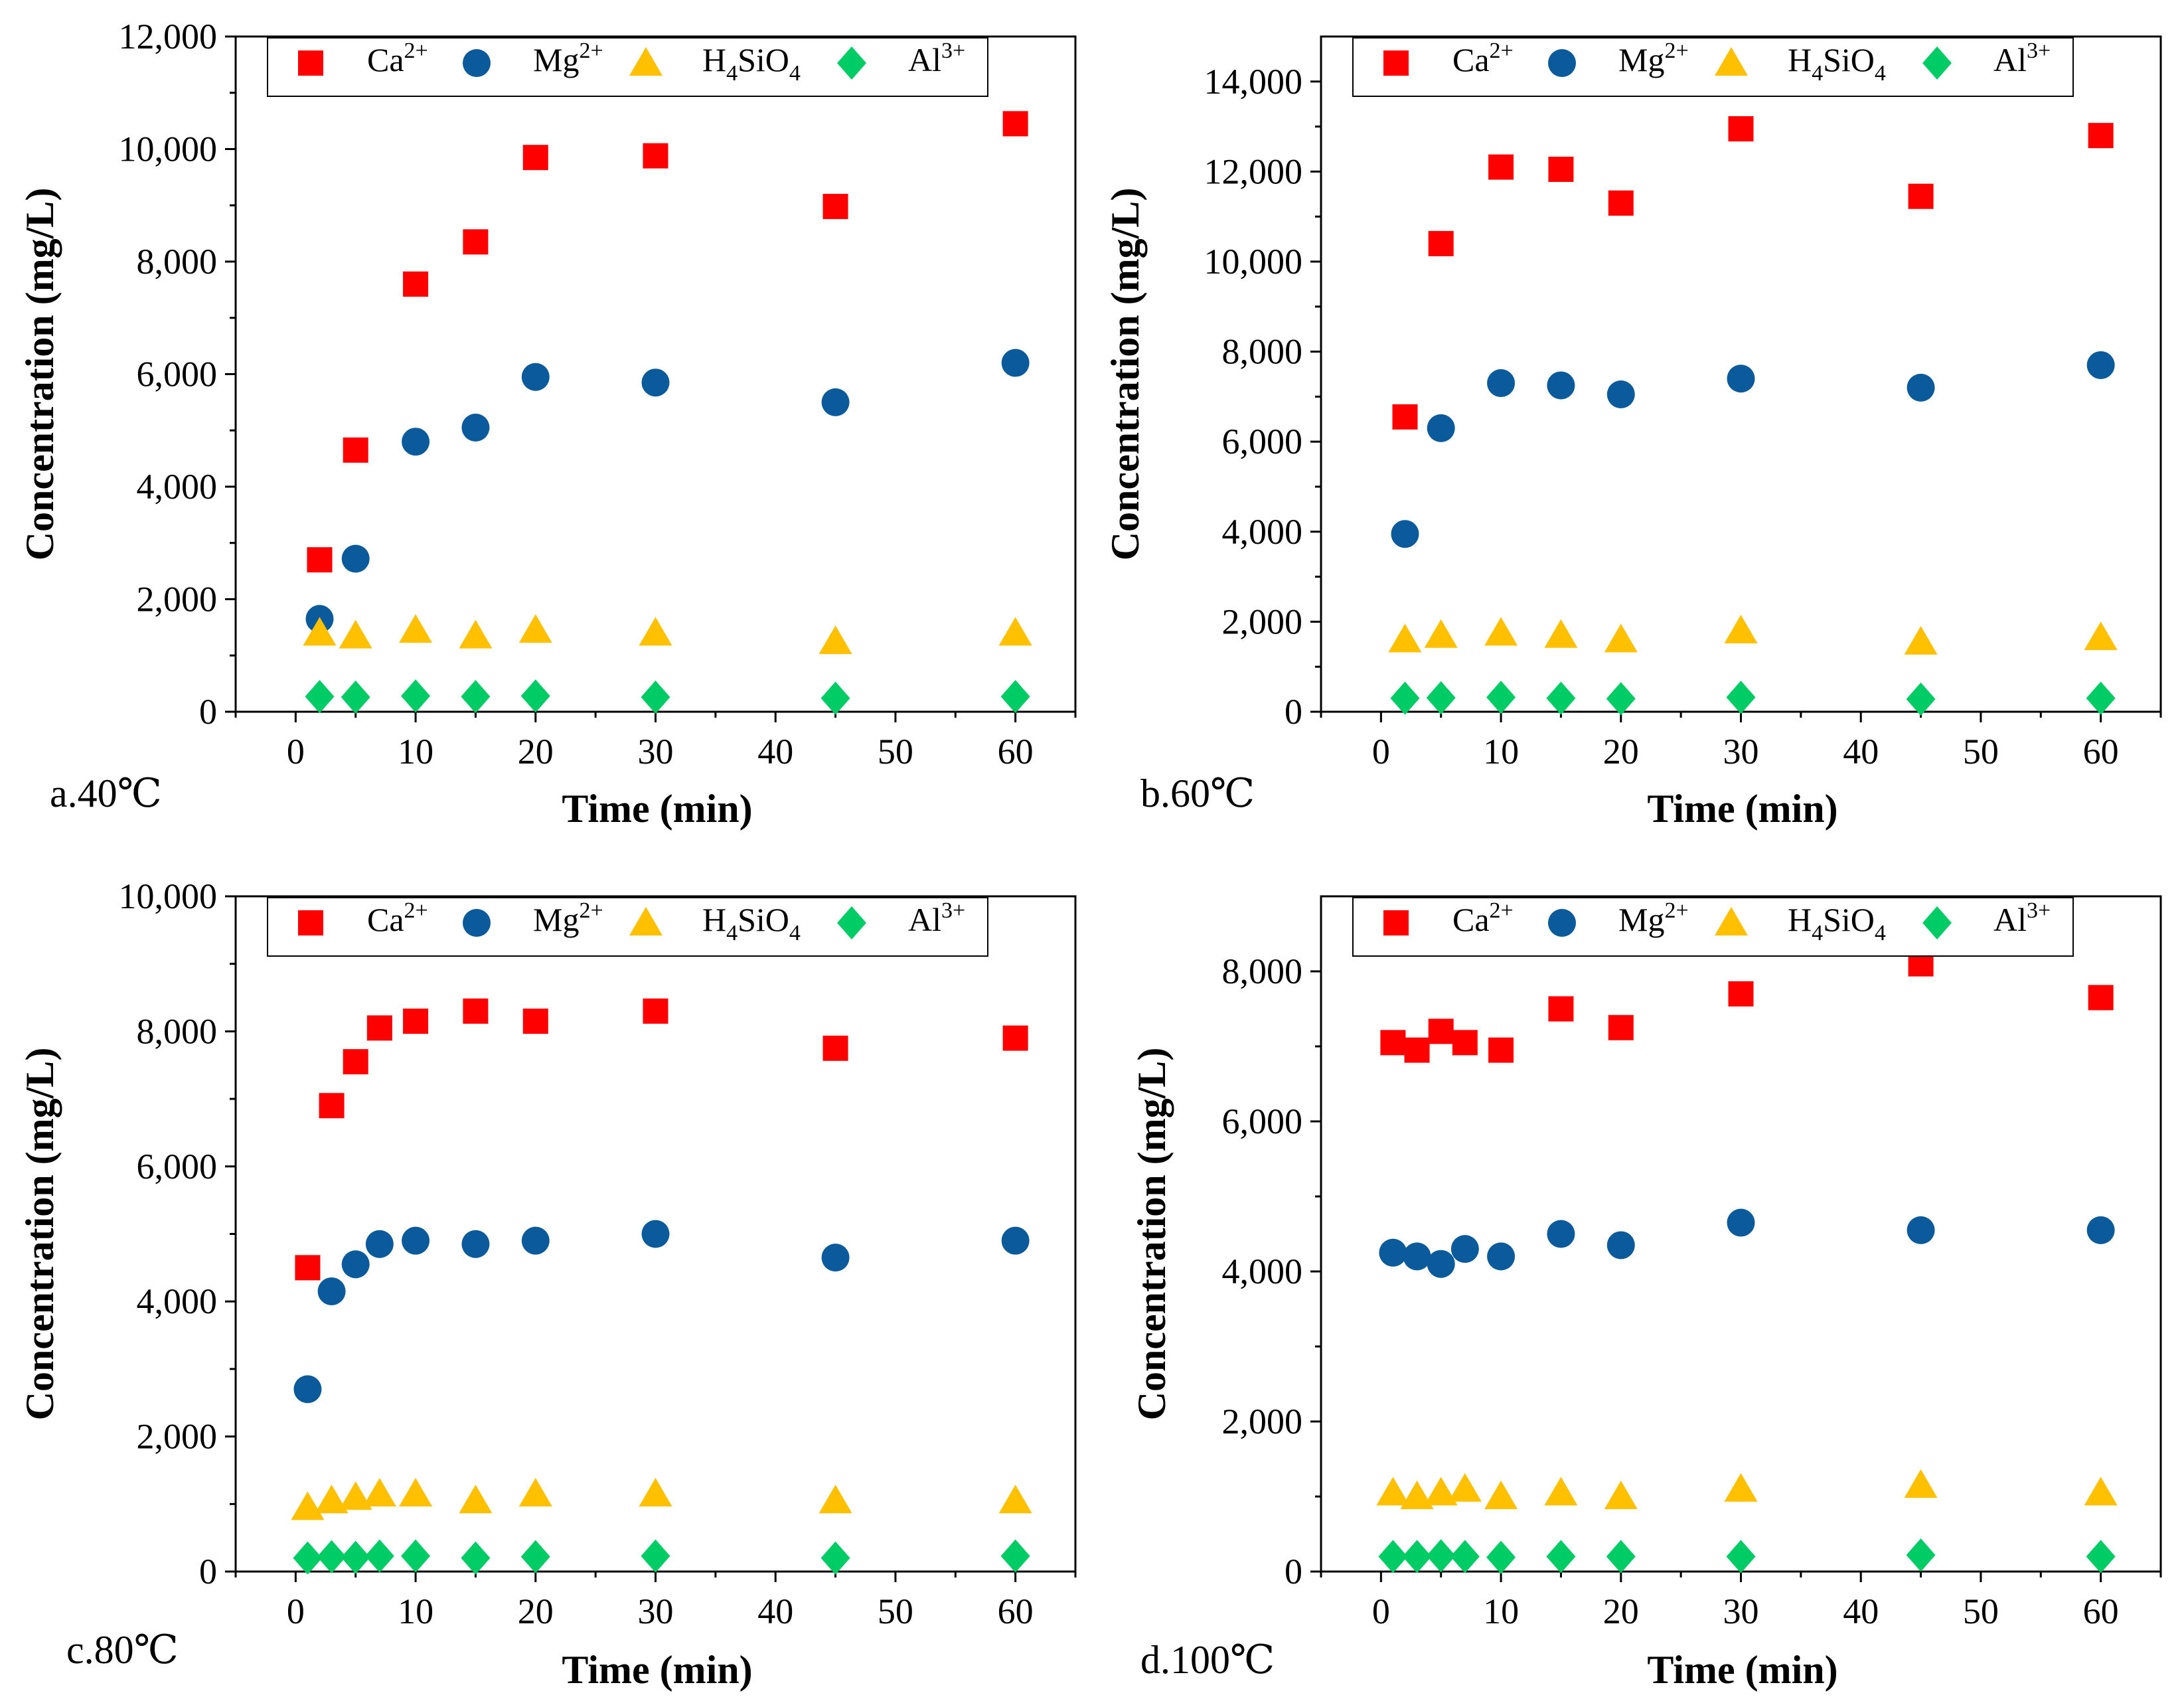 The width and height of the screenshot is (2184, 1703). What do you see at coordinates (851, 923) in the screenshot?
I see `legend-marker-al` at bounding box center [851, 923].